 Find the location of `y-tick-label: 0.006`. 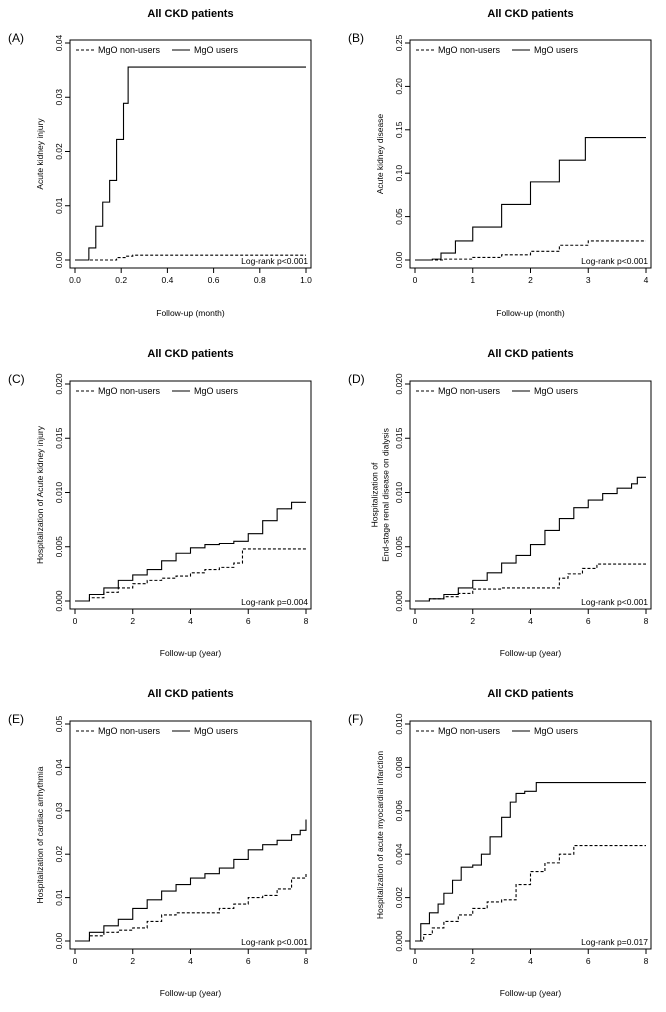

y-tick-label: 0.006 is located at coordinates (399, 811).